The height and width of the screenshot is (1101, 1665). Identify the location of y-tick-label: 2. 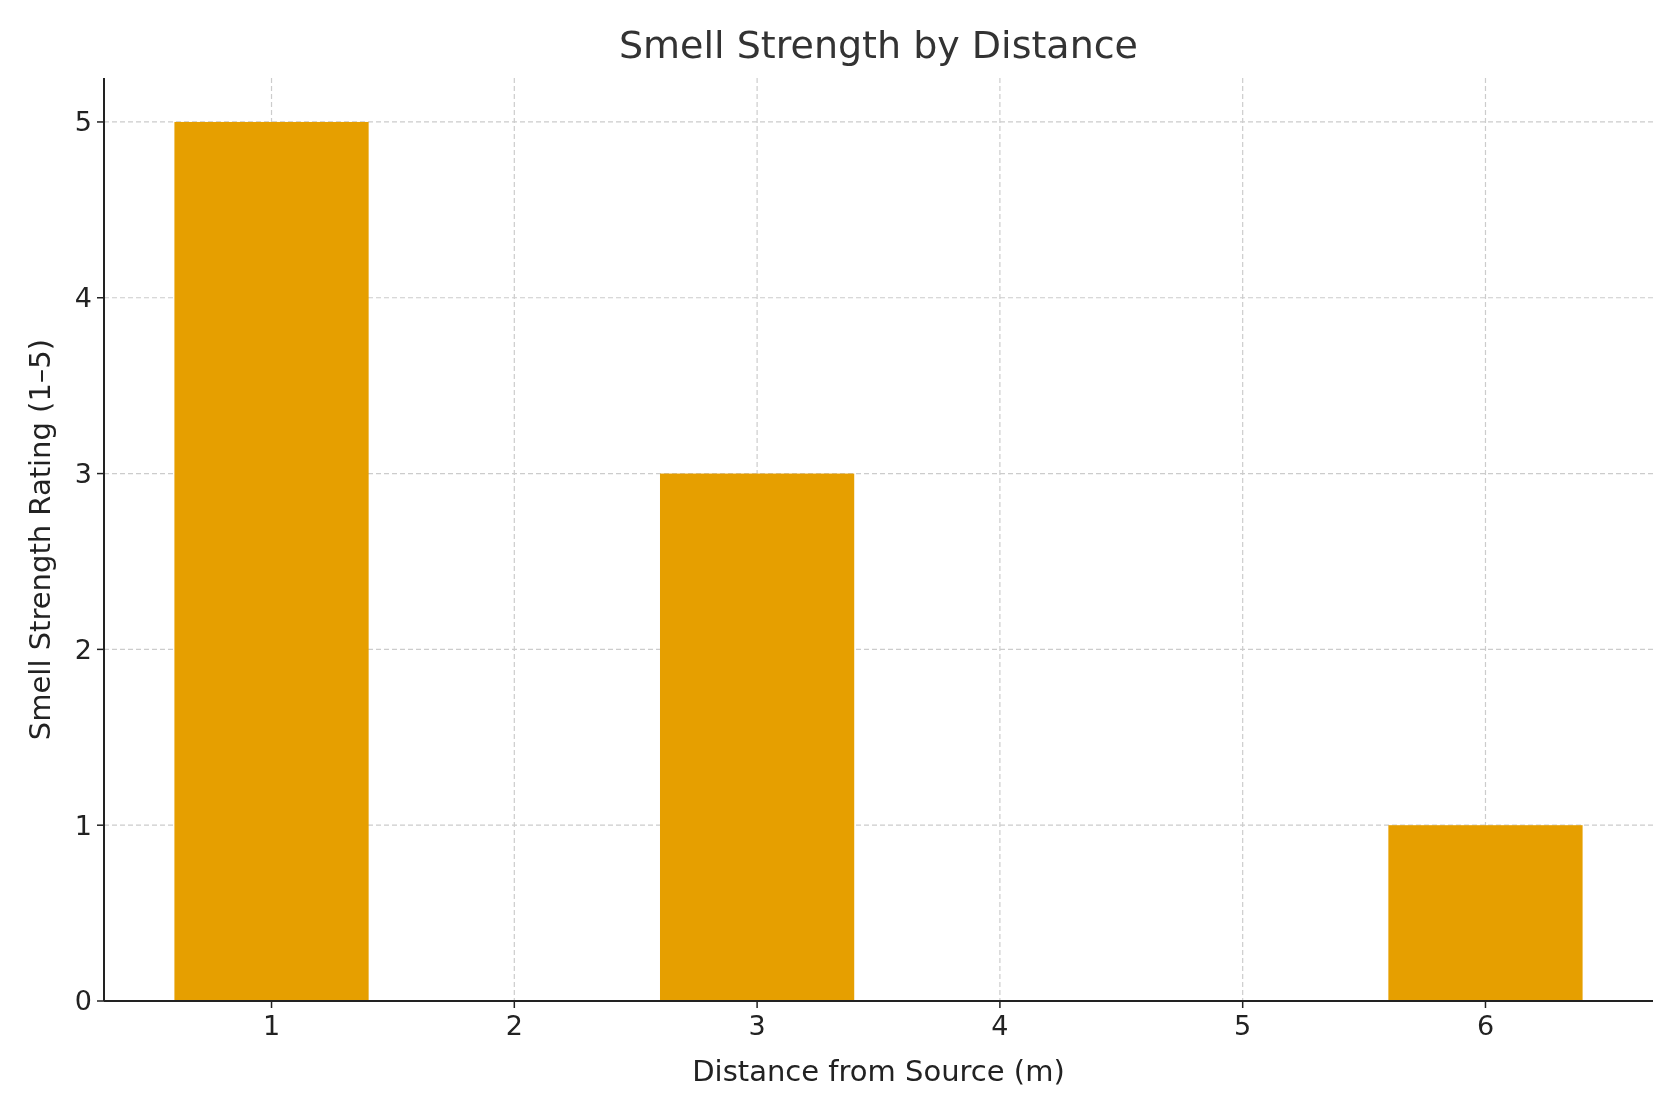
(83, 649).